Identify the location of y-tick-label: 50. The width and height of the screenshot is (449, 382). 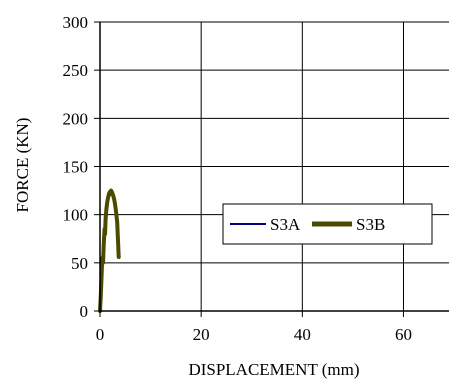
(79, 263).